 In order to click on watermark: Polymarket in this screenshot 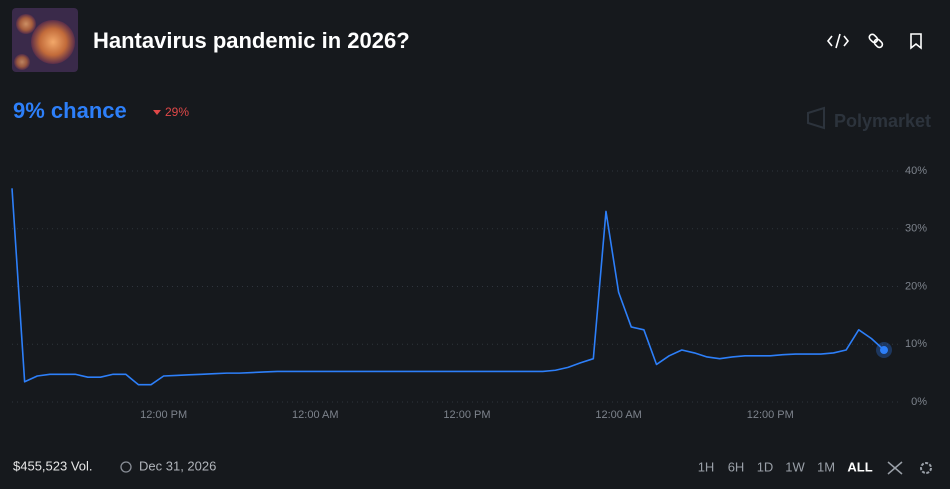, I will do `click(869, 118)`.